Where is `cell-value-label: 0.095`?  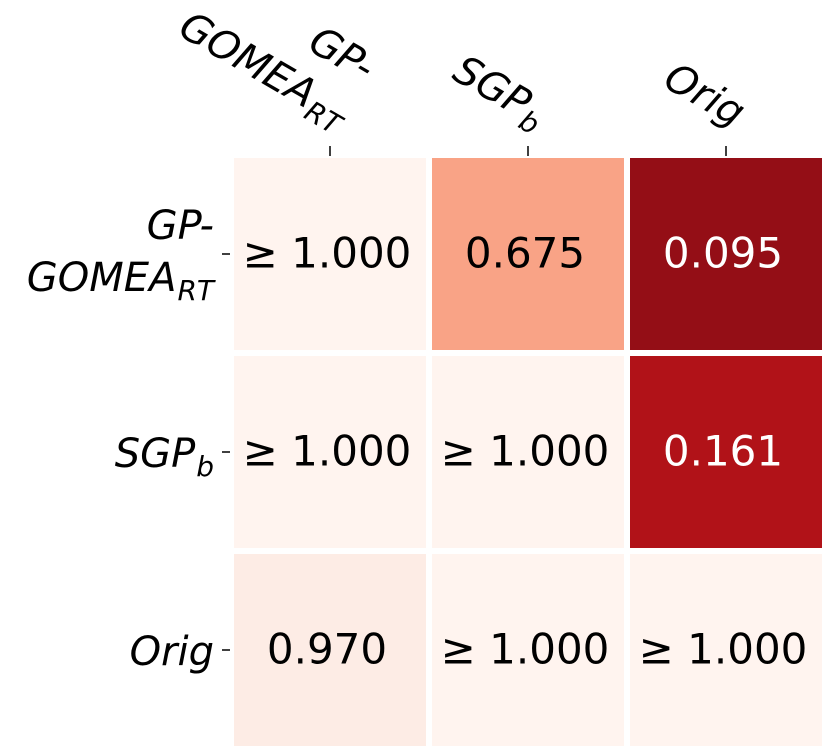
cell-value-label: 0.095 is located at coordinates (723, 253).